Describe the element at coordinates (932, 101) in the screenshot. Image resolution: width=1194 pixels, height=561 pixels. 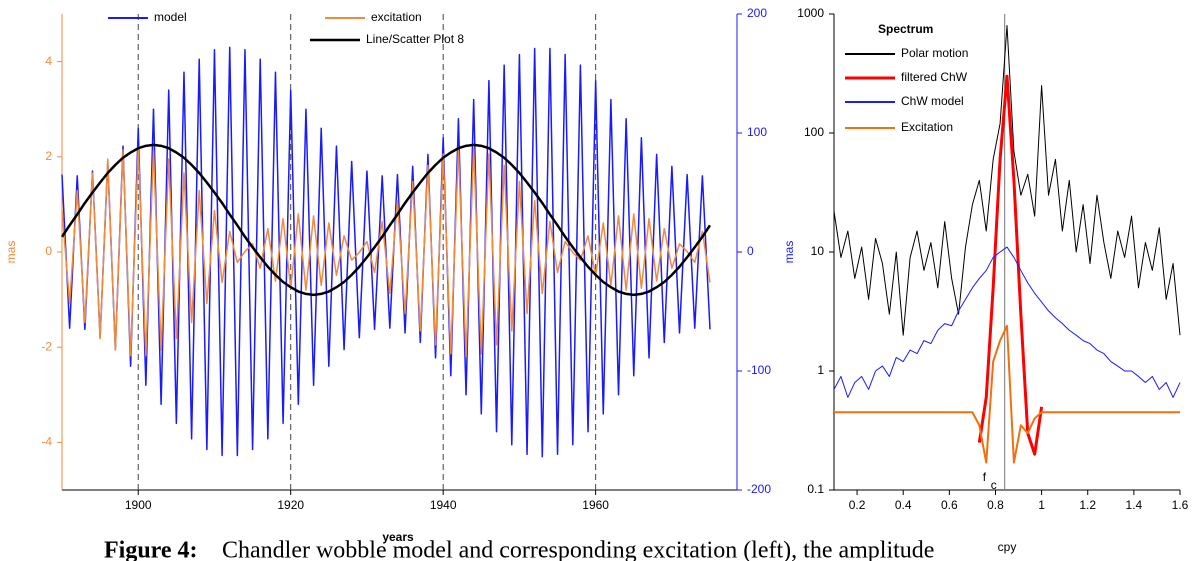
I see `legend-label: ChW model` at that location.